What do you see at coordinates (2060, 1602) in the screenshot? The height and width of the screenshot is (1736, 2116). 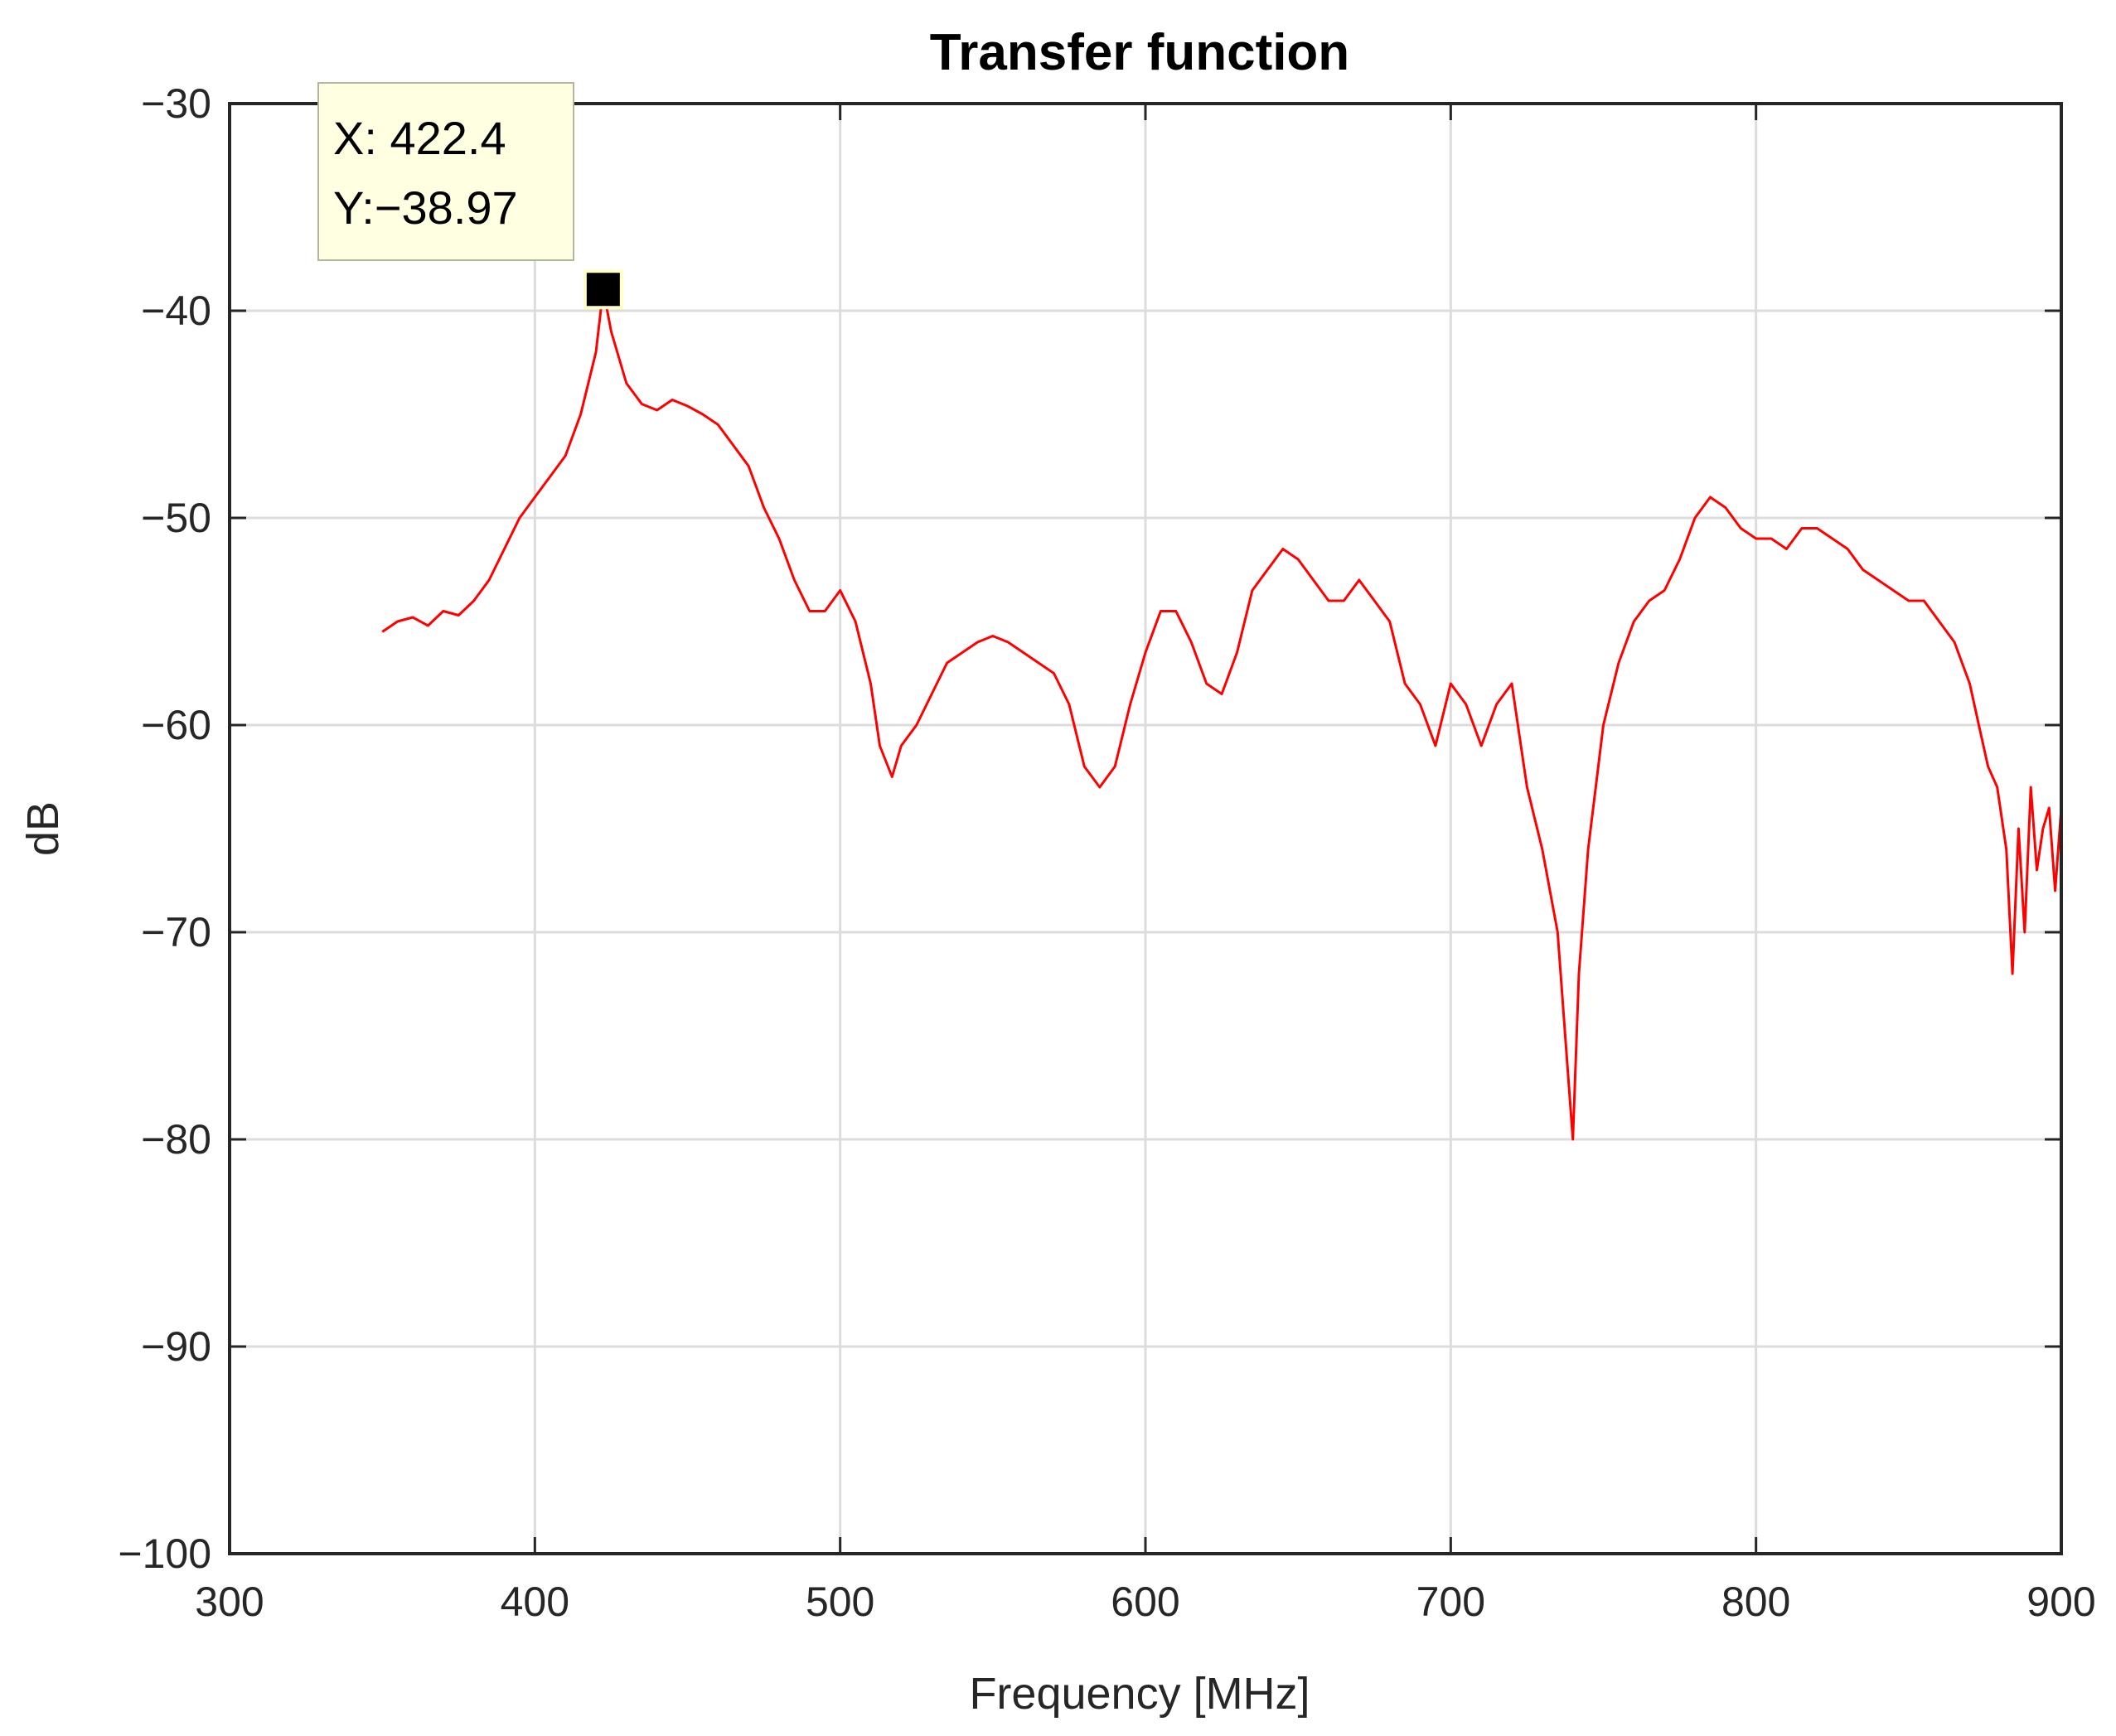 I see `x-tick-label: 900` at bounding box center [2060, 1602].